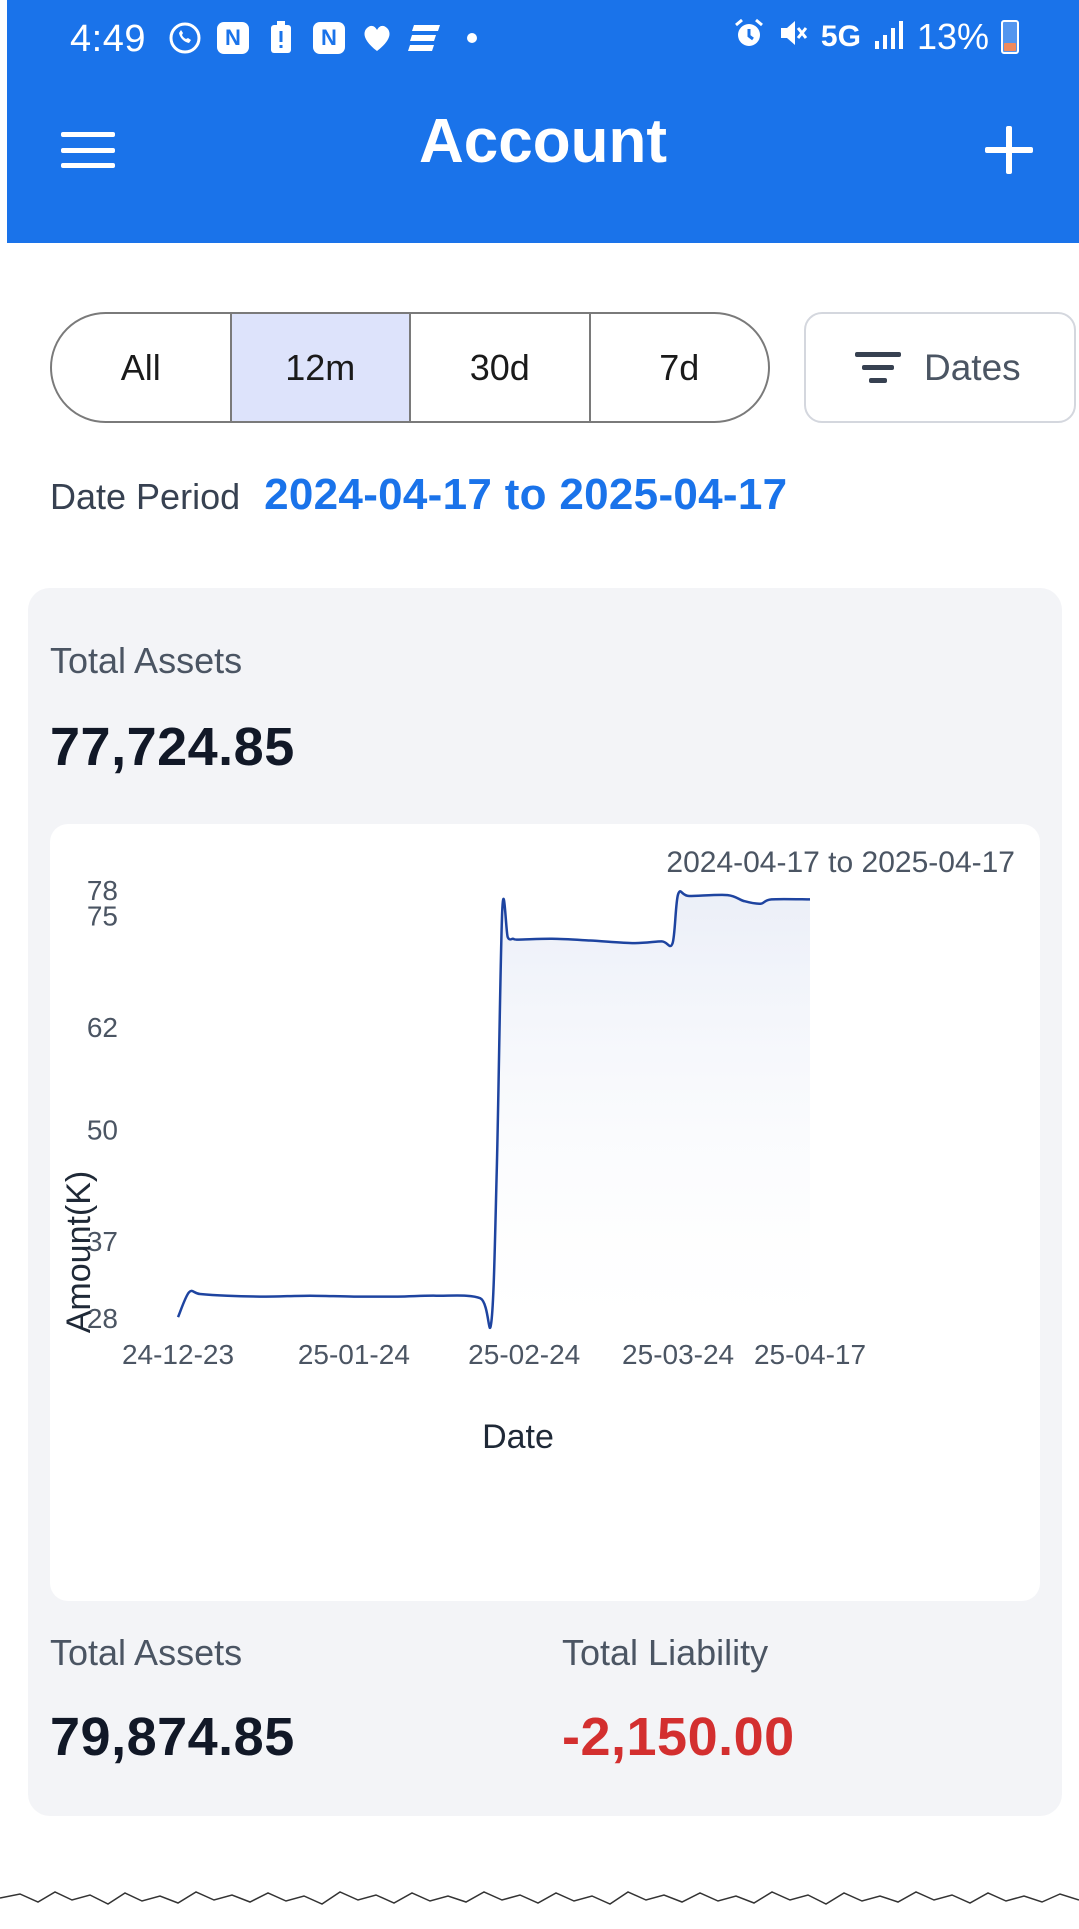 The image size is (1079, 1929). Describe the element at coordinates (749, 37) in the screenshot. I see `alarm-icon` at that location.